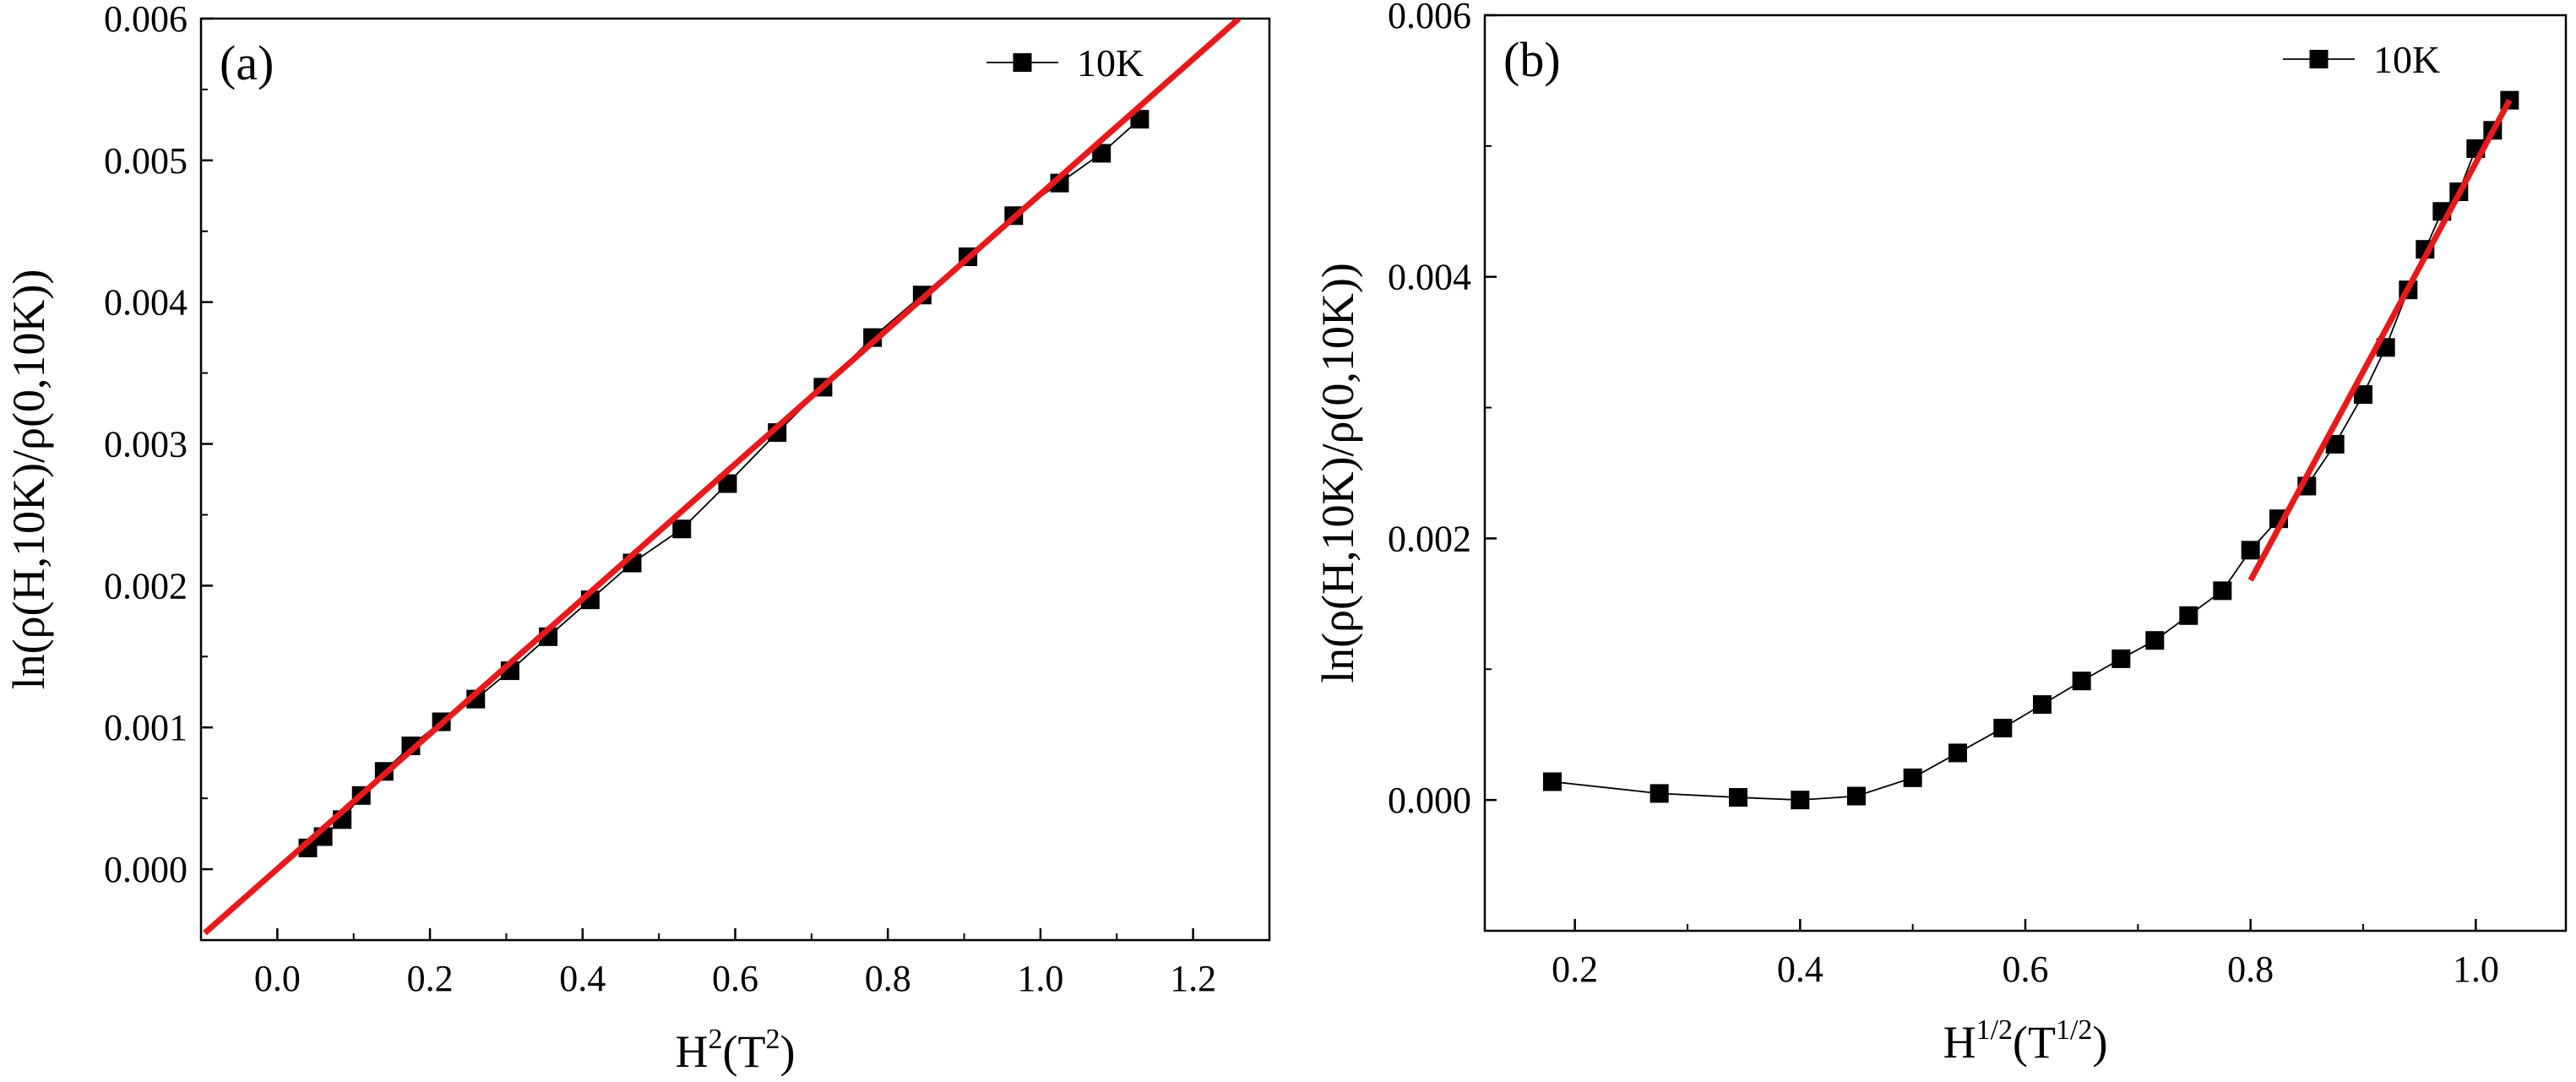  Describe the element at coordinates (145, 445) in the screenshot. I see `y-tick-label: 0.003` at that location.